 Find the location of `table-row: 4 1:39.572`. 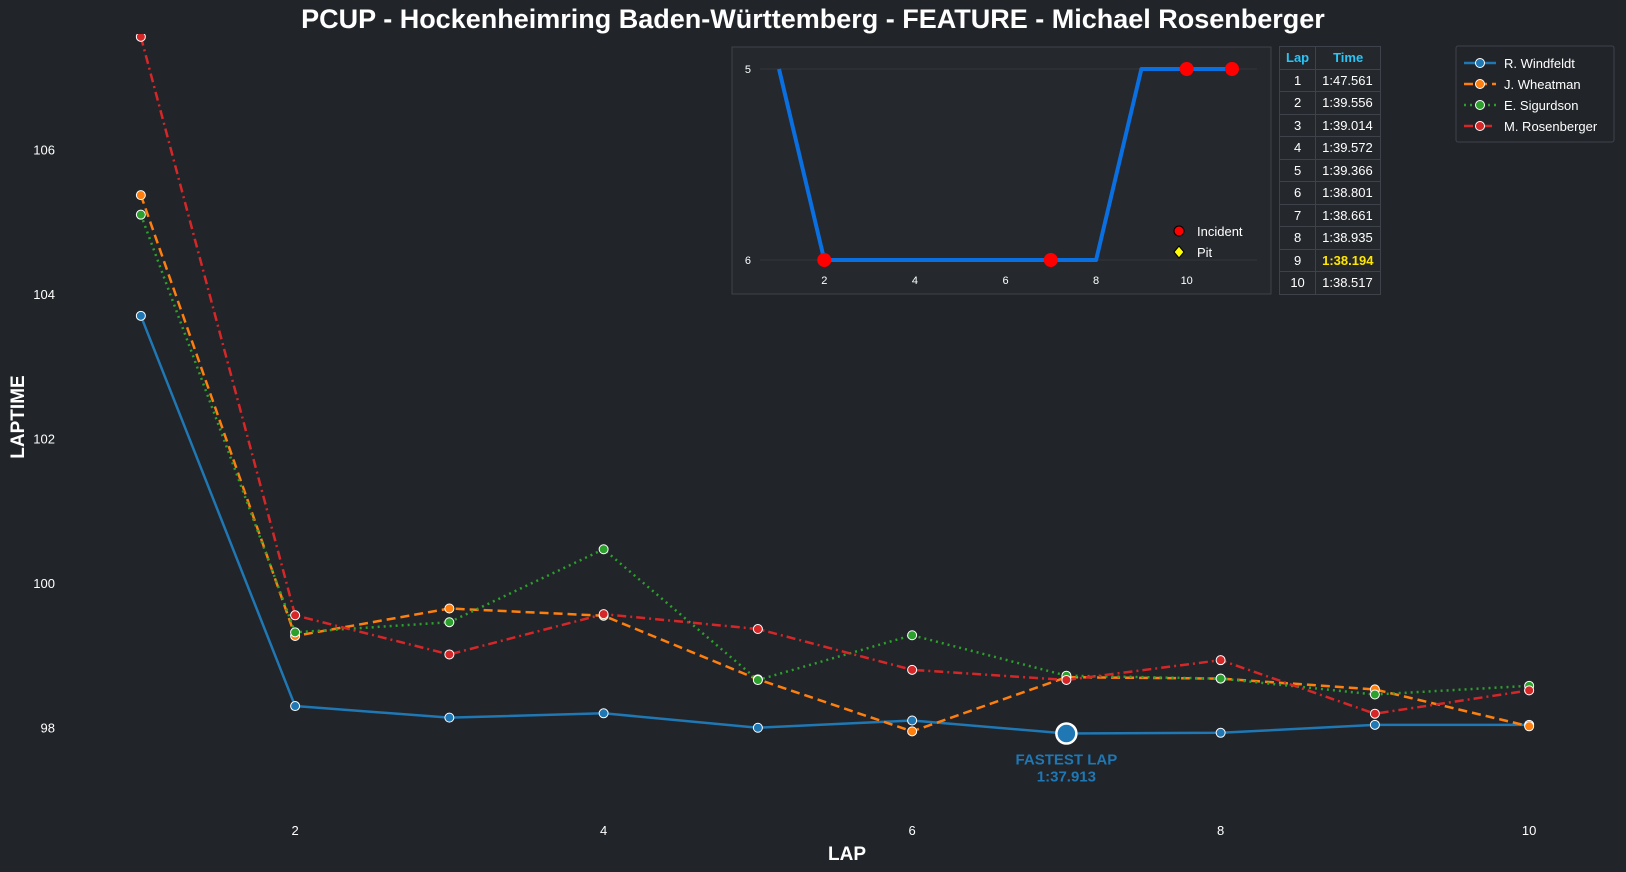

table-row: 4 1:39.572 is located at coordinates (1330, 148).